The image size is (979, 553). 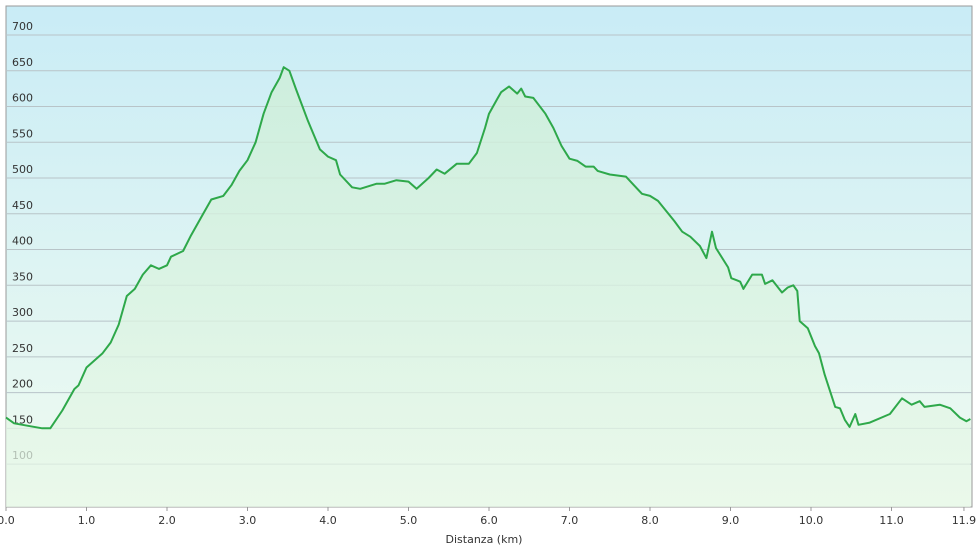 I want to click on y-tick-label: 200, so click(x=22, y=384).